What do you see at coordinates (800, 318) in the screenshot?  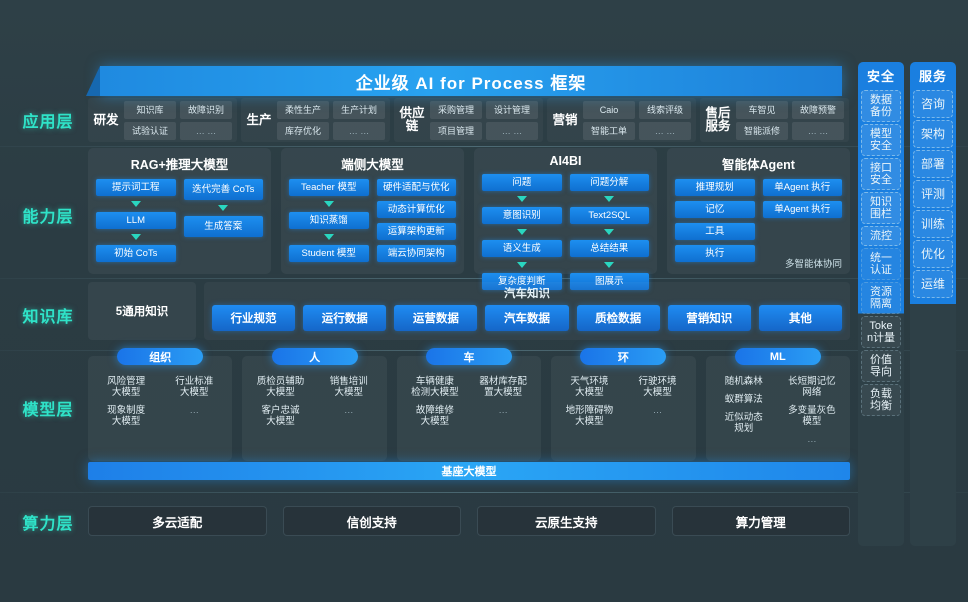 I see `knowledge-tag-6: 其他` at bounding box center [800, 318].